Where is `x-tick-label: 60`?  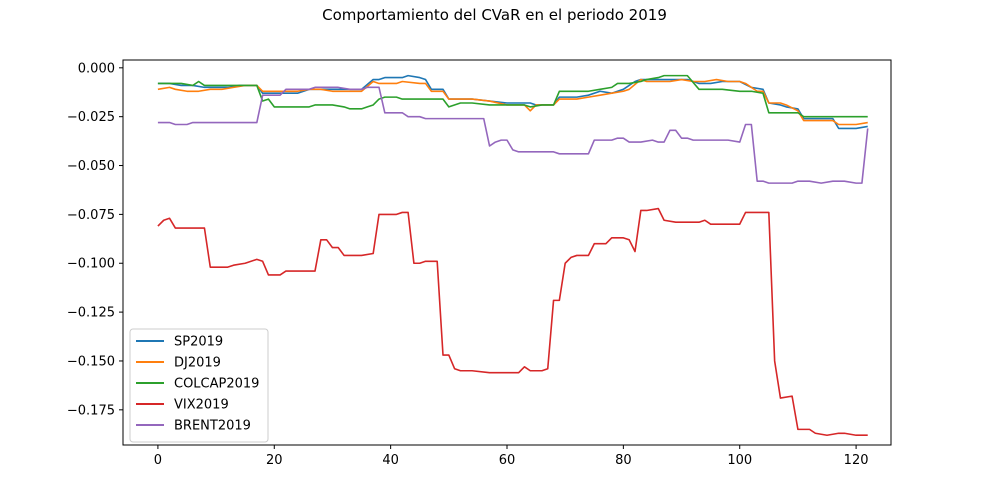 x-tick-label: 60 is located at coordinates (507, 460).